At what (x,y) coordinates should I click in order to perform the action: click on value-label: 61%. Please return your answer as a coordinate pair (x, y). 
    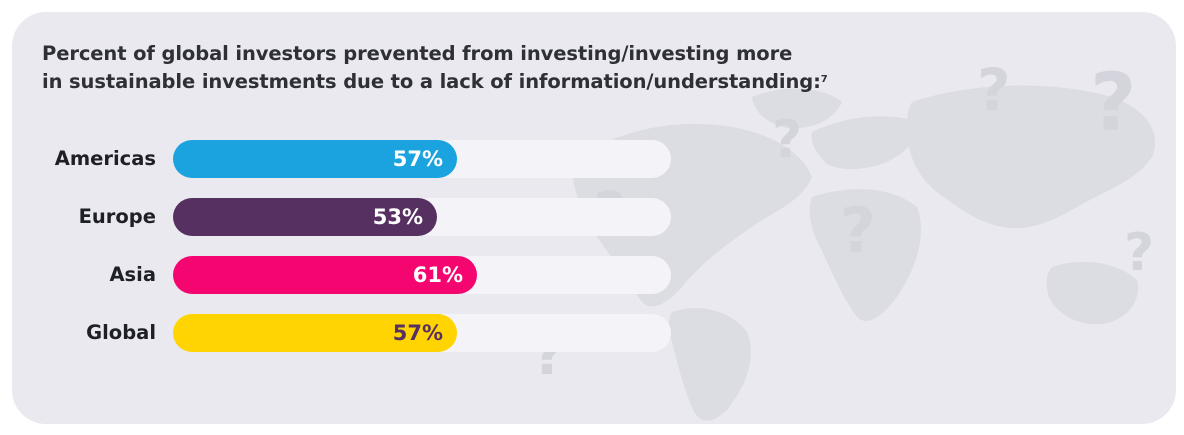
    Looking at the image, I should click on (437, 275).